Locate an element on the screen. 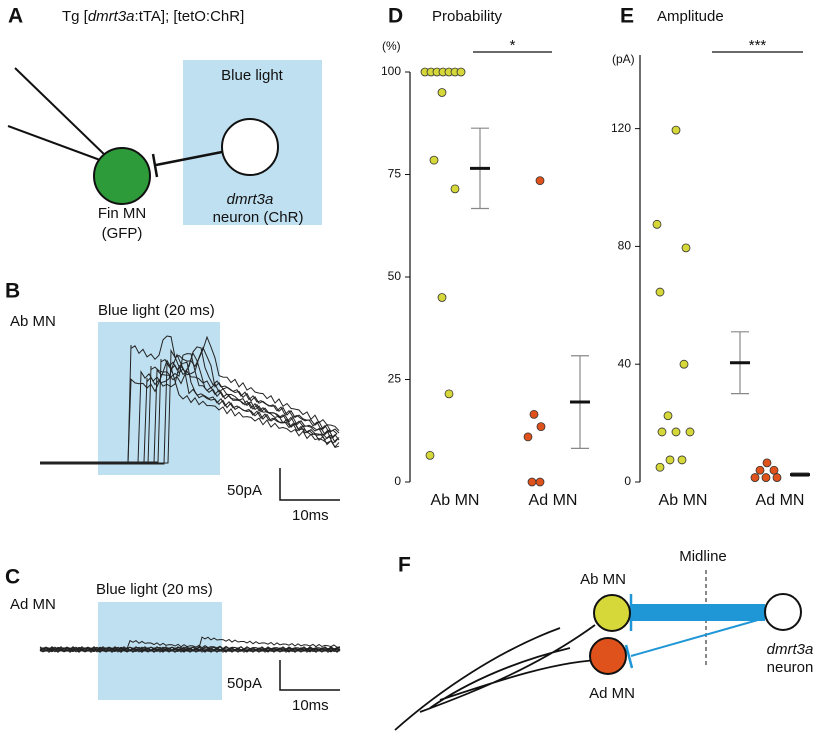 This screenshot has width=820, height=737. title-part: Tg [ is located at coordinates (75, 16).